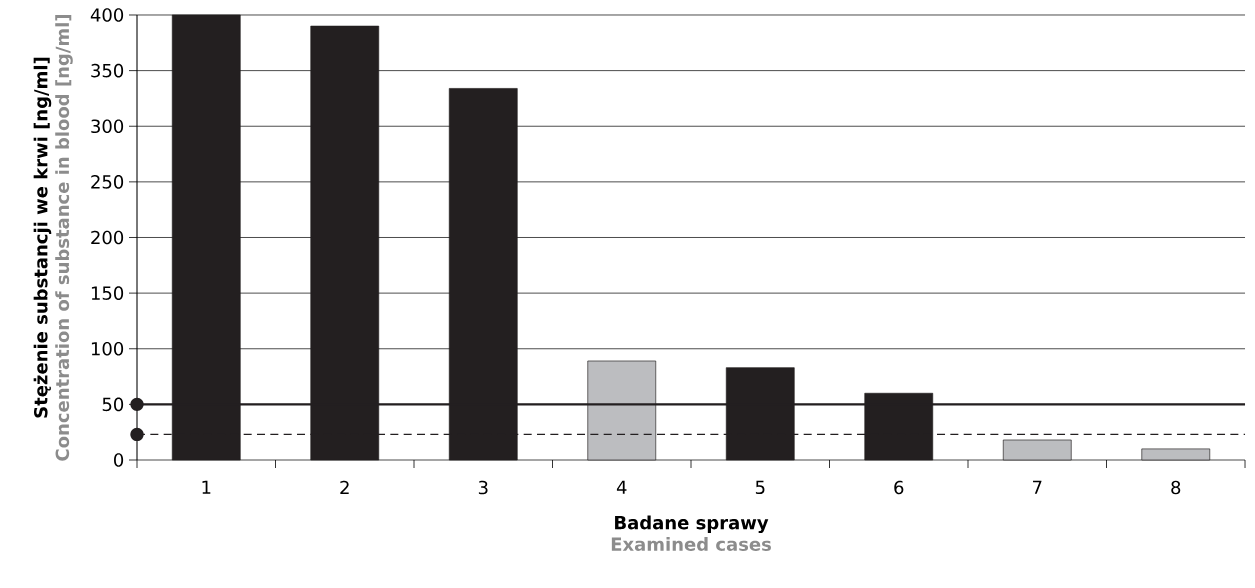  Describe the element at coordinates (107, 182) in the screenshot. I see `y-tick-label: 250` at that location.